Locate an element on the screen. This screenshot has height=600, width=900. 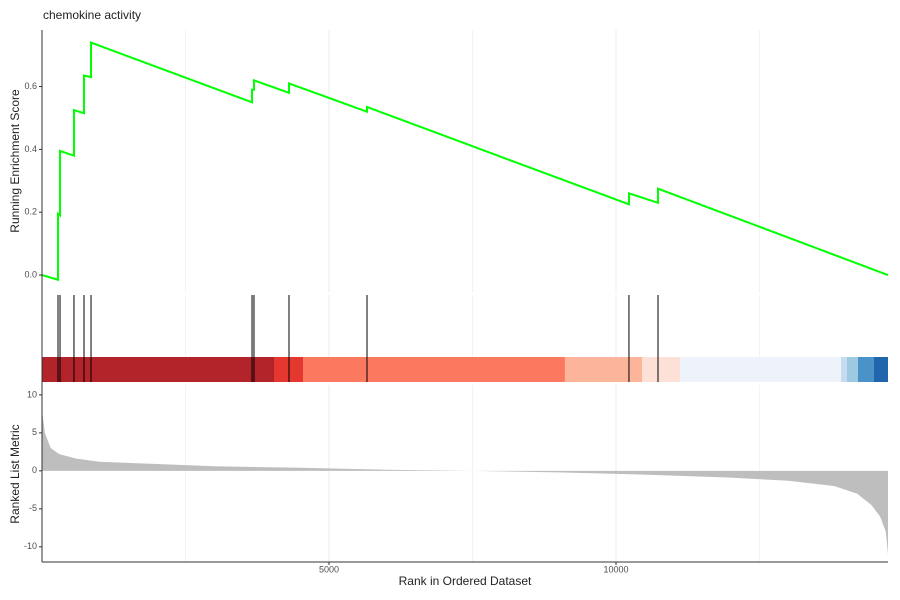
y-tick-label: 0.2 is located at coordinates (30, 212).